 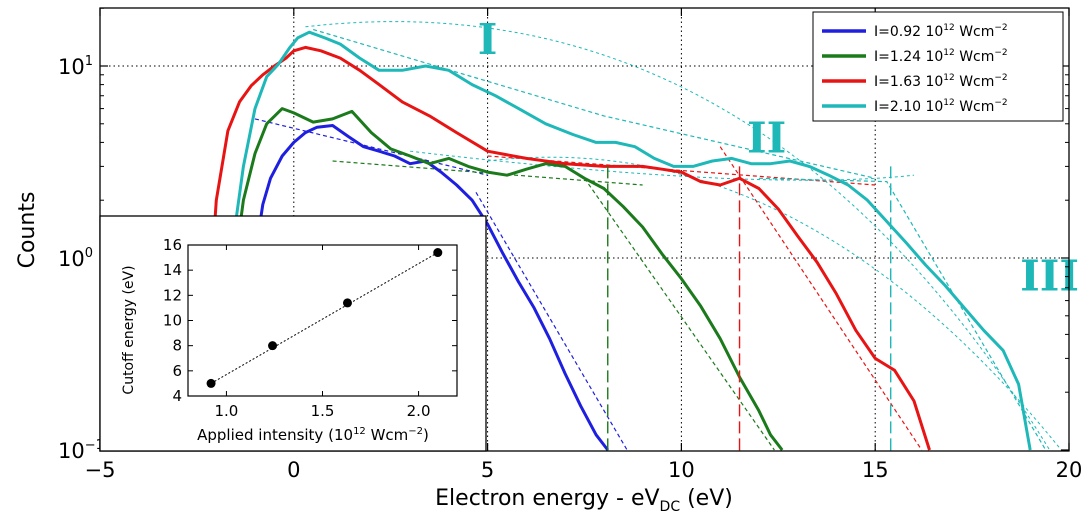 I want to click on cutoff-markers, so click(x=749, y=308).